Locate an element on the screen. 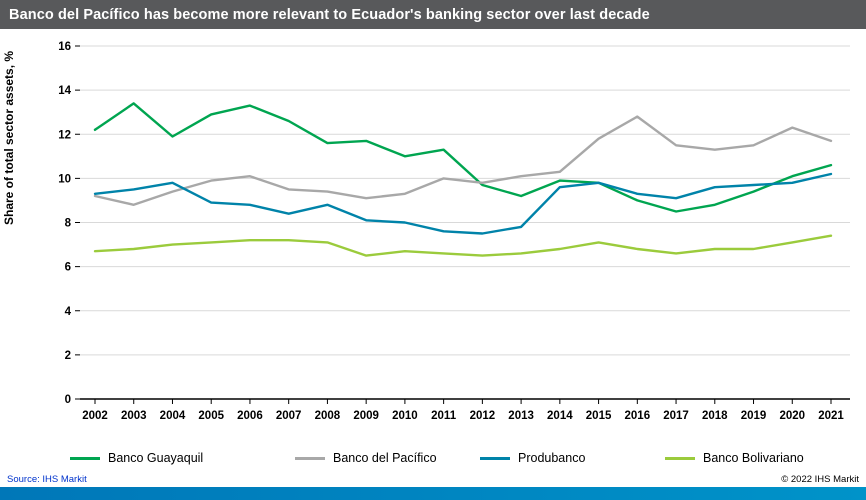 The width and height of the screenshot is (866, 500). y-tick-label: 14 is located at coordinates (64, 91).